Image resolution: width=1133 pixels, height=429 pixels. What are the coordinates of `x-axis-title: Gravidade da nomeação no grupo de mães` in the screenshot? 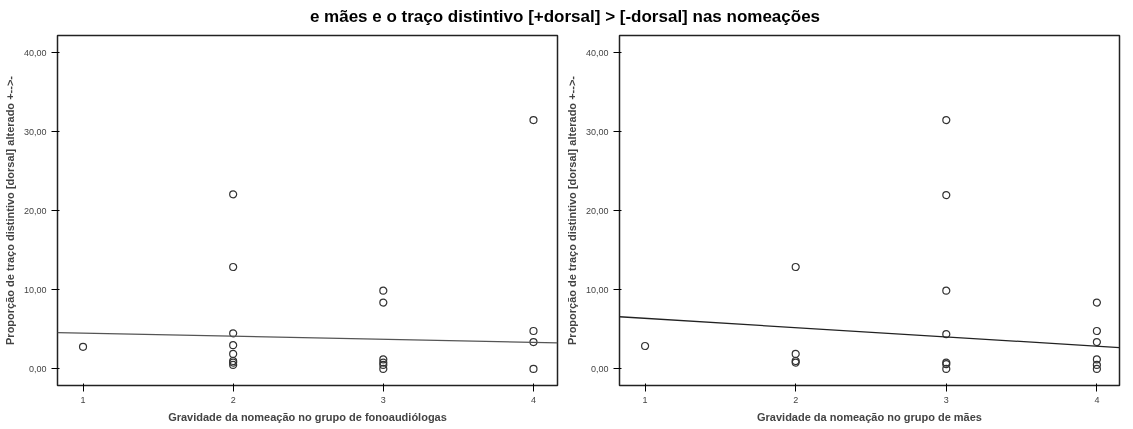 It's located at (869, 416).